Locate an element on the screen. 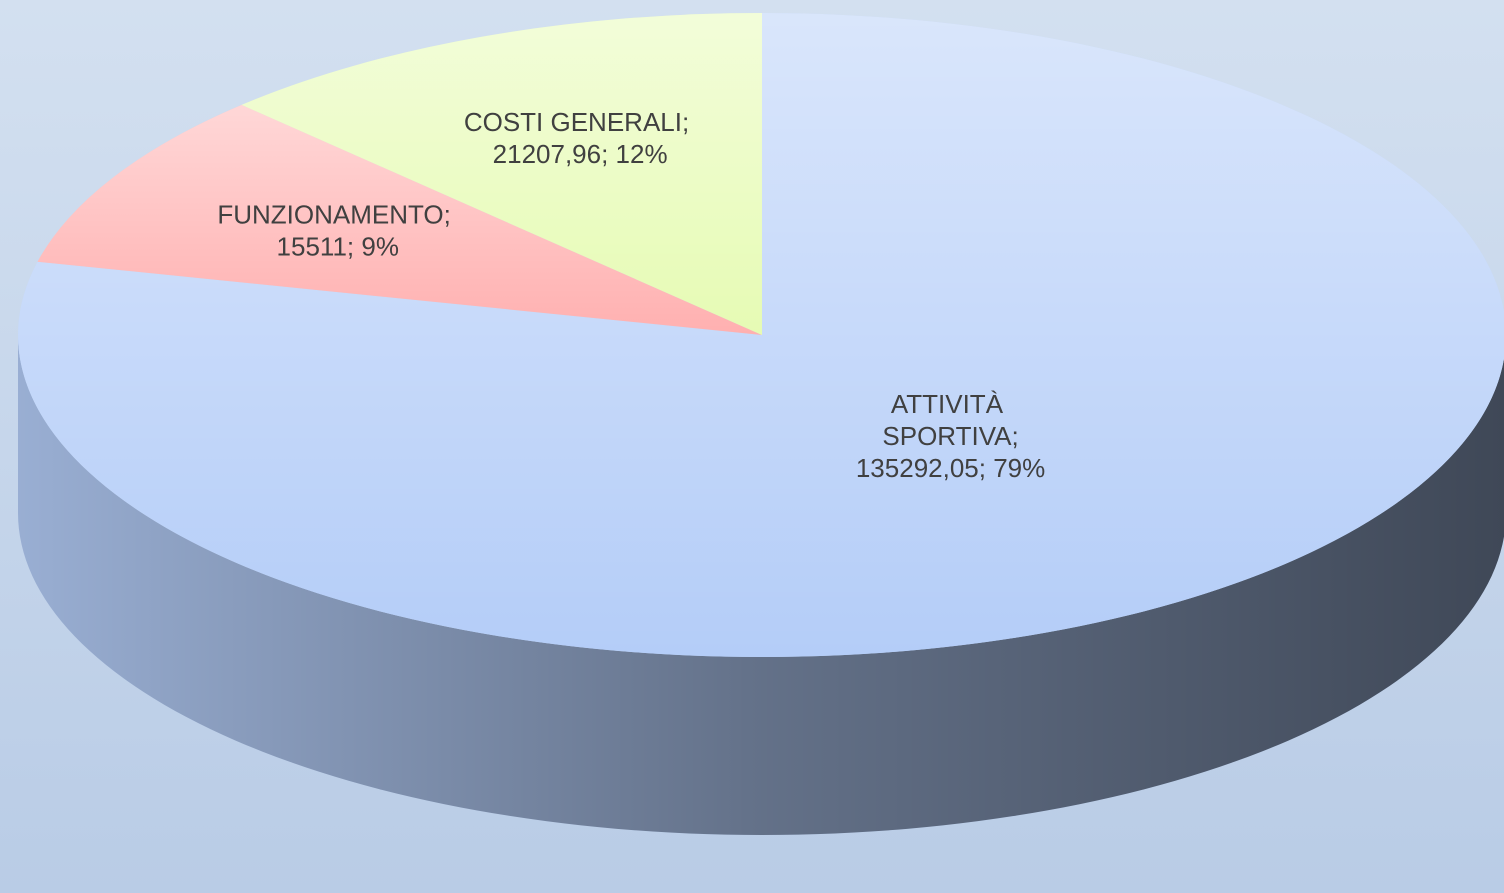 This screenshot has width=1504, height=893. data-label: FUNZIONAMENTO; 15511; 9% is located at coordinates (334, 231).